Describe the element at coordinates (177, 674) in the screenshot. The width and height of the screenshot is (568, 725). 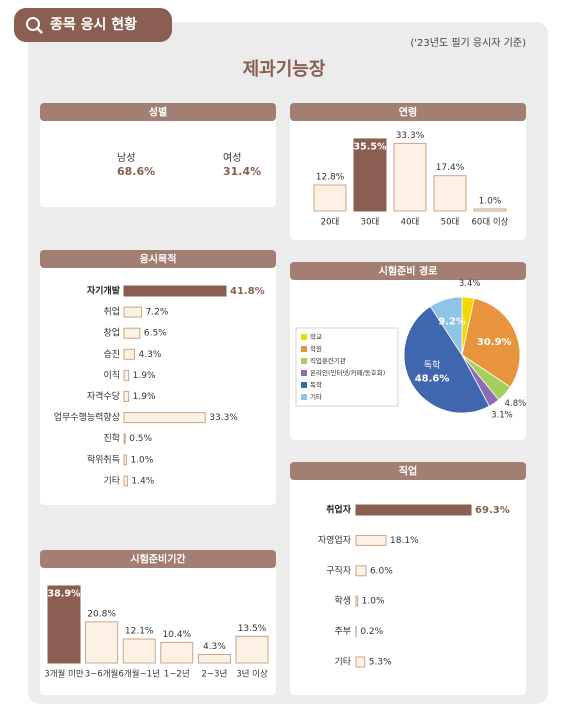
I see `category-label: 1~2년` at that location.